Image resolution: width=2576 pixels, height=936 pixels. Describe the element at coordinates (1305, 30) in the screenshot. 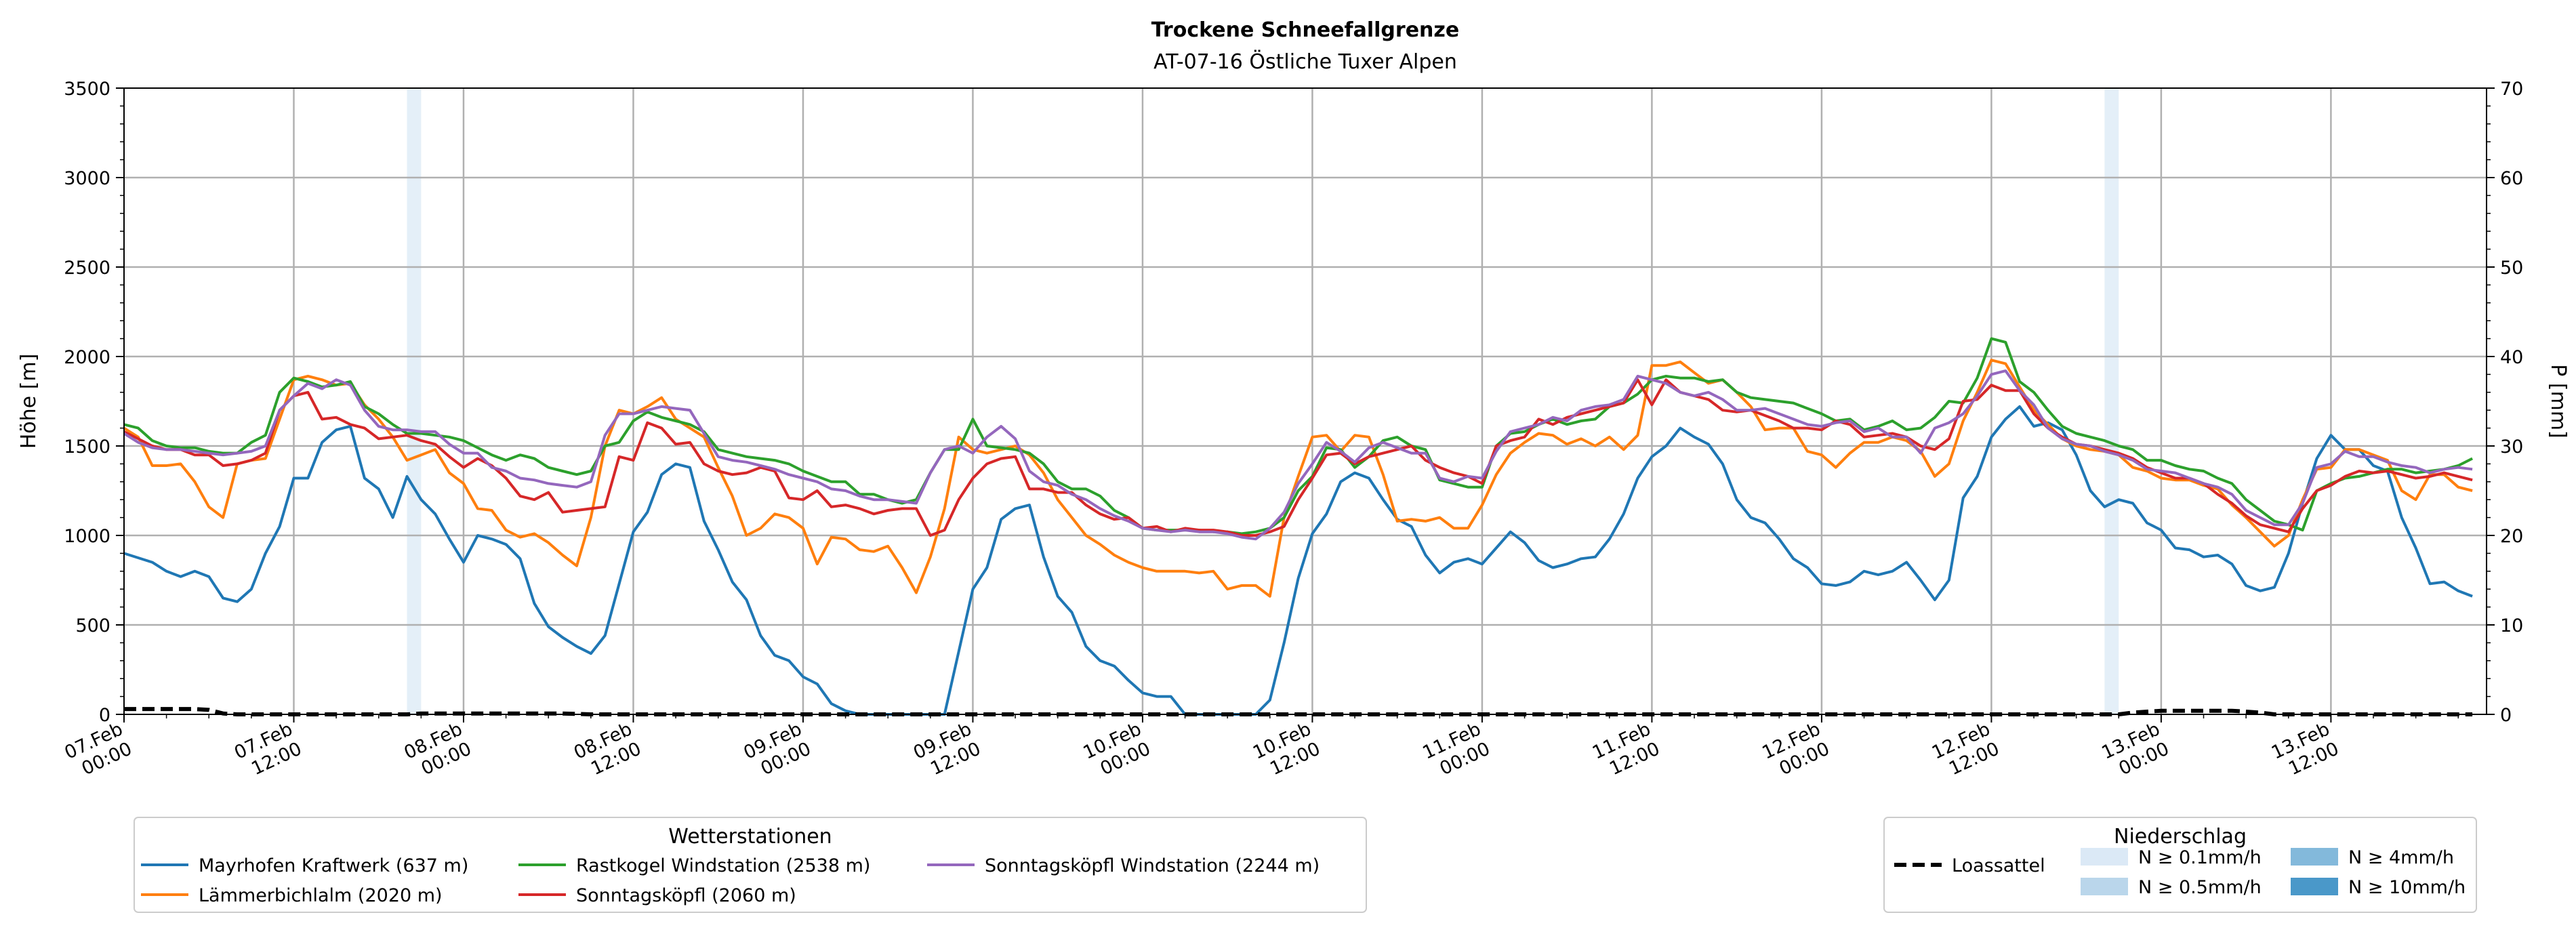

I see `chart-title: Trockene Schneefallgrenze` at that location.